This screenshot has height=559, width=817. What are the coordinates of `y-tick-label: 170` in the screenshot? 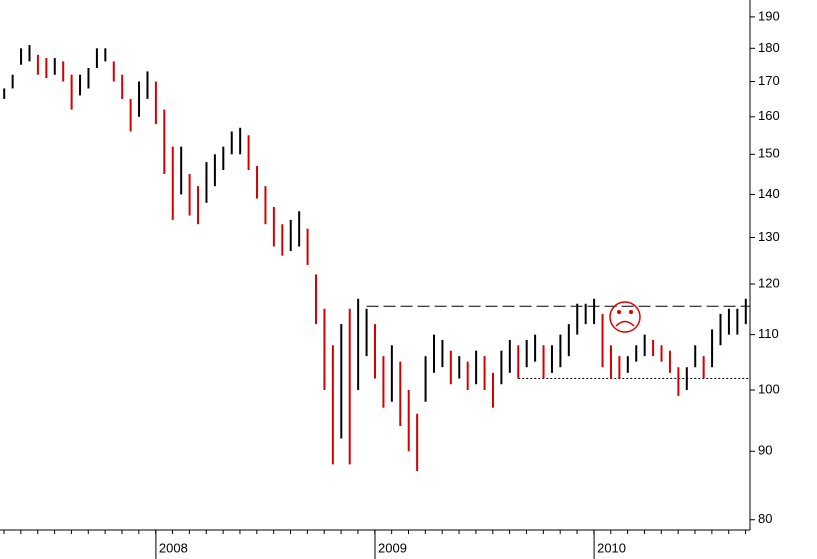 It's located at (769, 80).